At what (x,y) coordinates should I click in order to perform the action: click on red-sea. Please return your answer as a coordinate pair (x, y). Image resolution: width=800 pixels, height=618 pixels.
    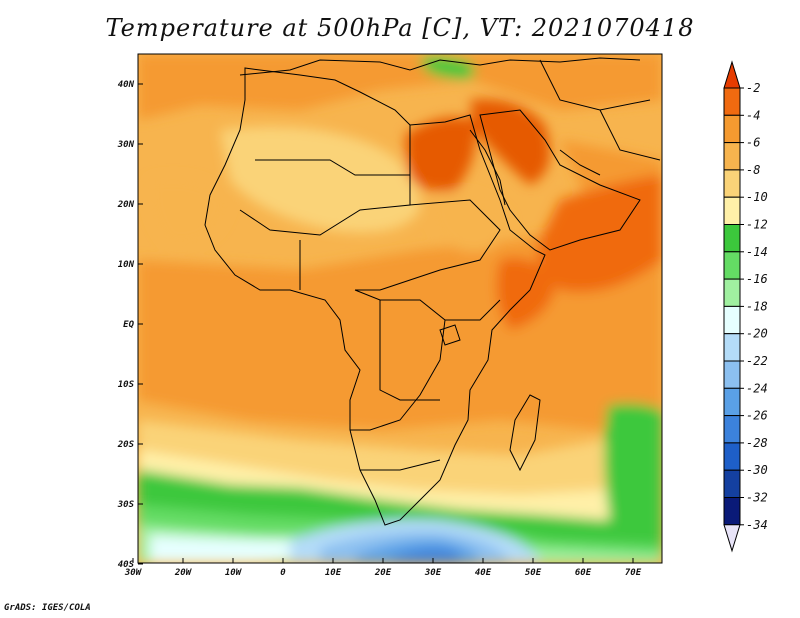
    Looking at the image, I should click on (487, 167).